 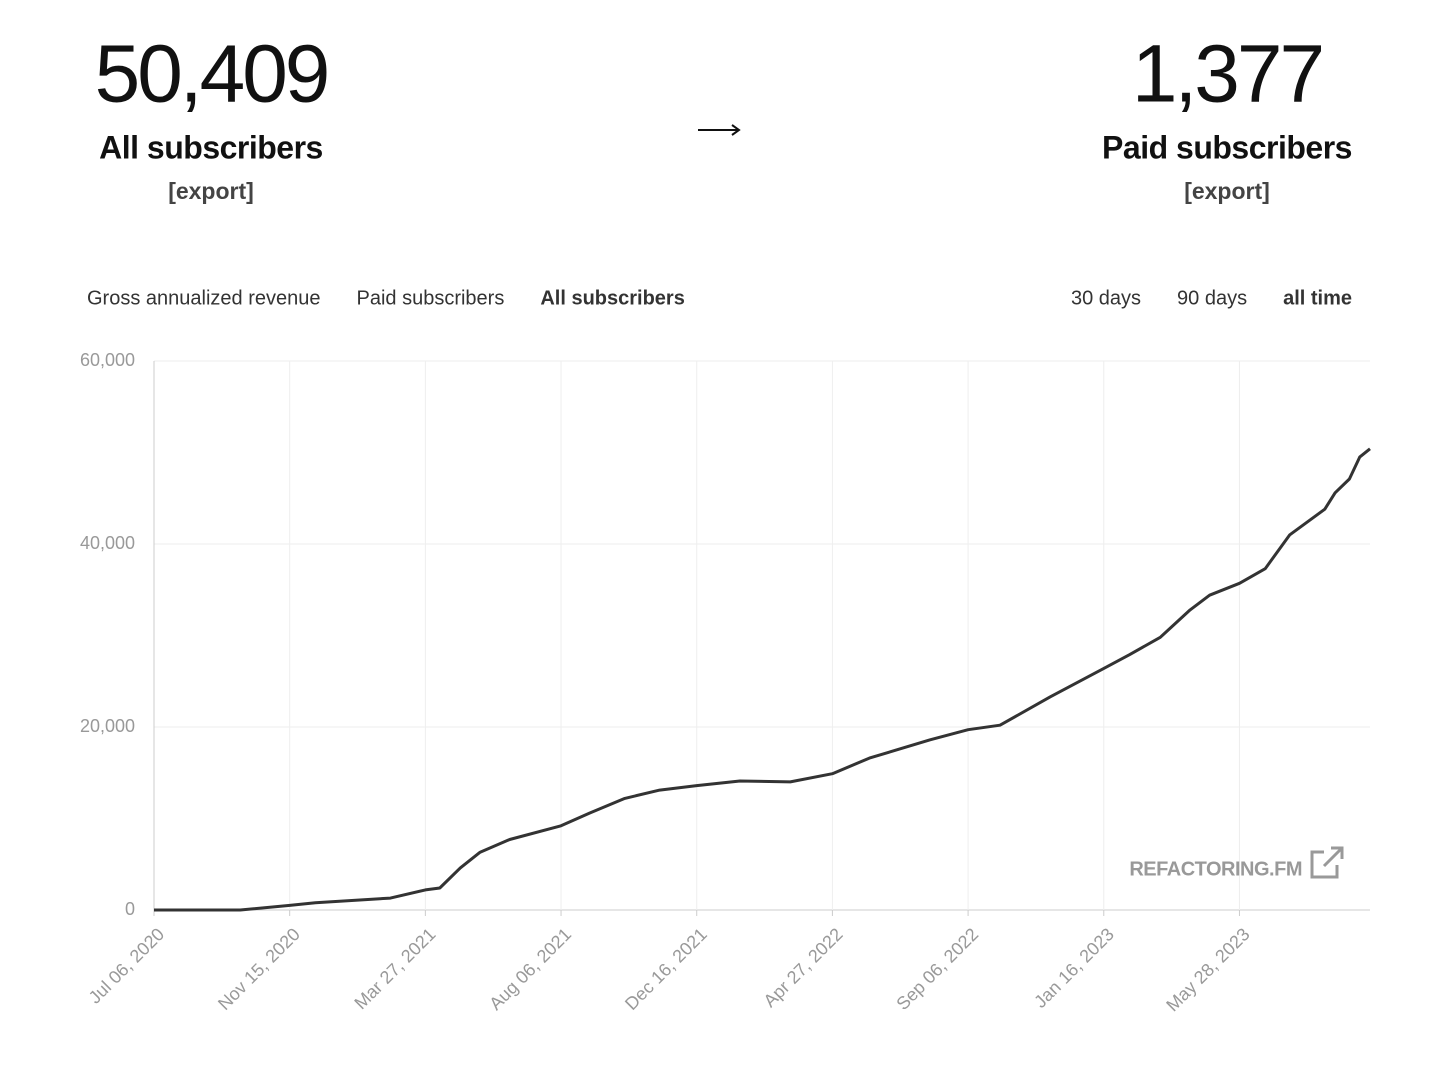 What do you see at coordinates (203, 298) in the screenshot?
I see `tab: Gross annualized revenue` at bounding box center [203, 298].